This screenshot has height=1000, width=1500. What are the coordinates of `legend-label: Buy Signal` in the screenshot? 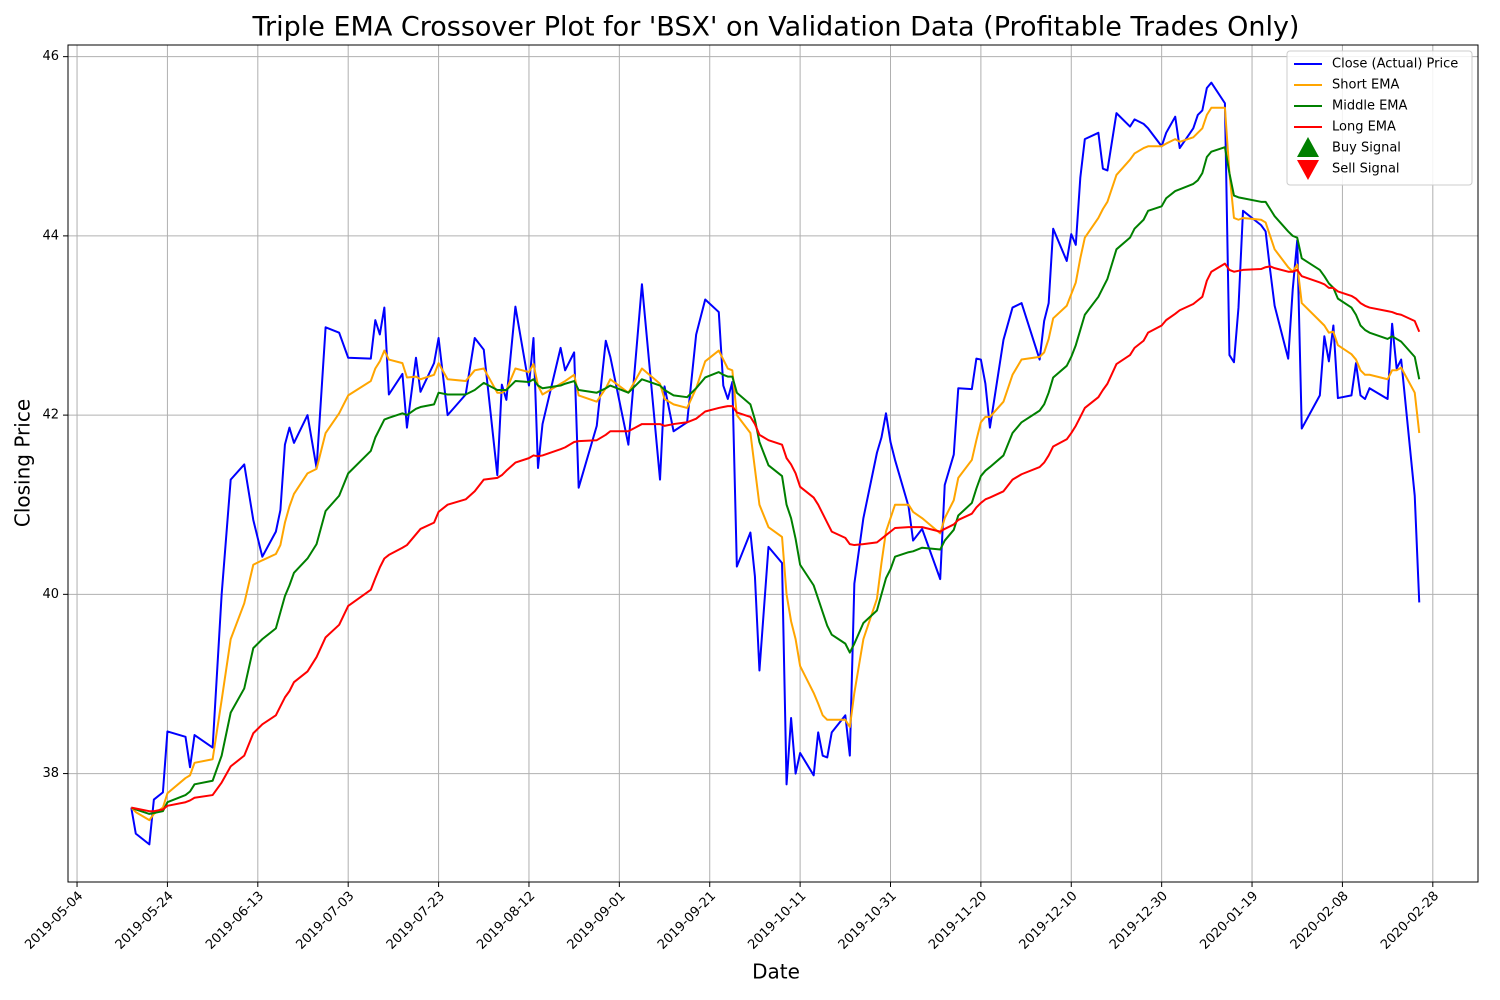 It's located at (1366, 148).